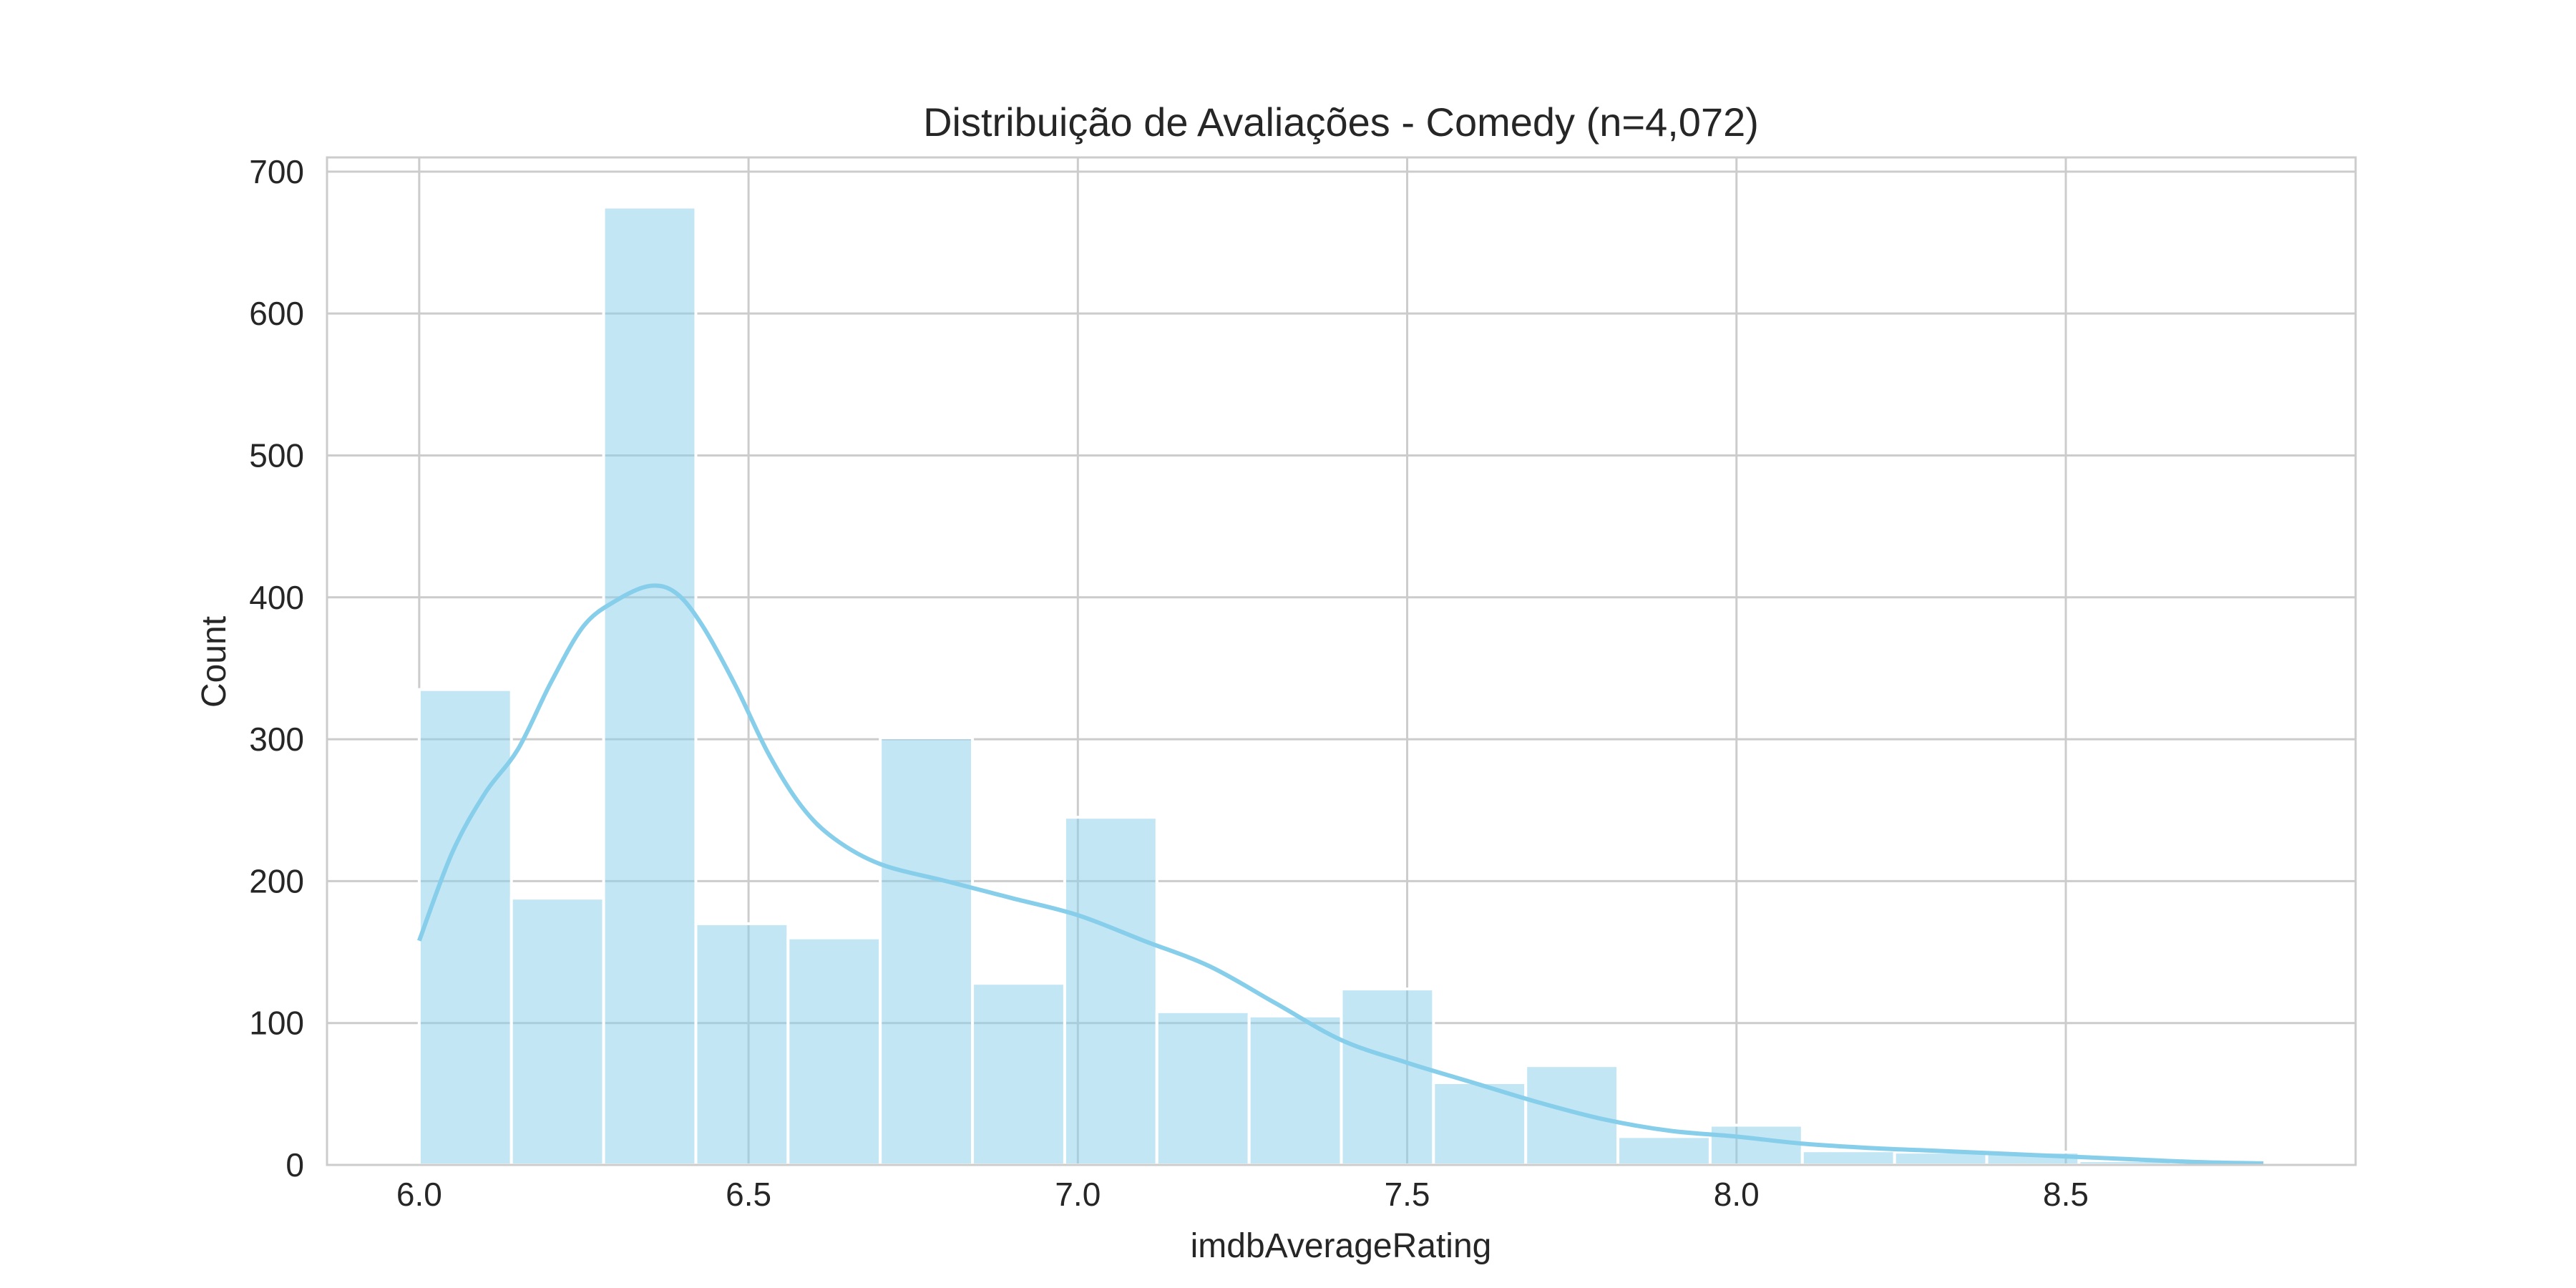  I want to click on y-tick-label: 500, so click(276, 455).